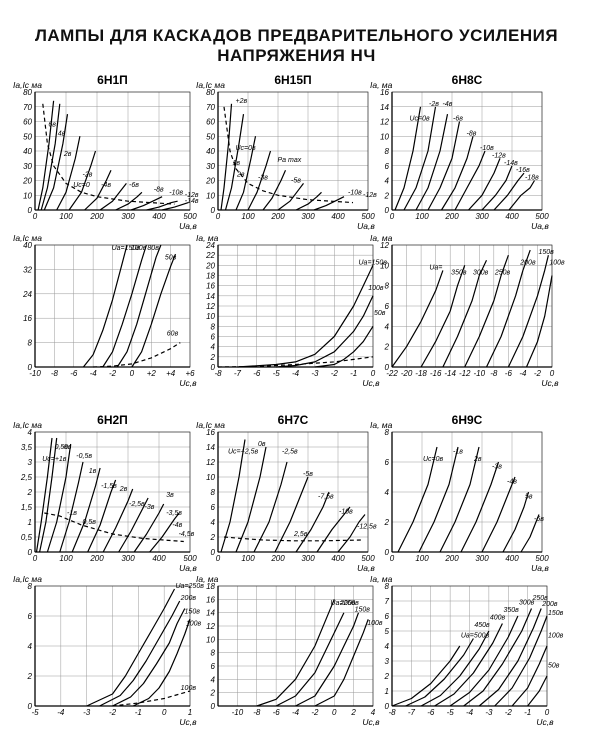  I want to click on chart5-xtick-label: -7, so click(238, 373).